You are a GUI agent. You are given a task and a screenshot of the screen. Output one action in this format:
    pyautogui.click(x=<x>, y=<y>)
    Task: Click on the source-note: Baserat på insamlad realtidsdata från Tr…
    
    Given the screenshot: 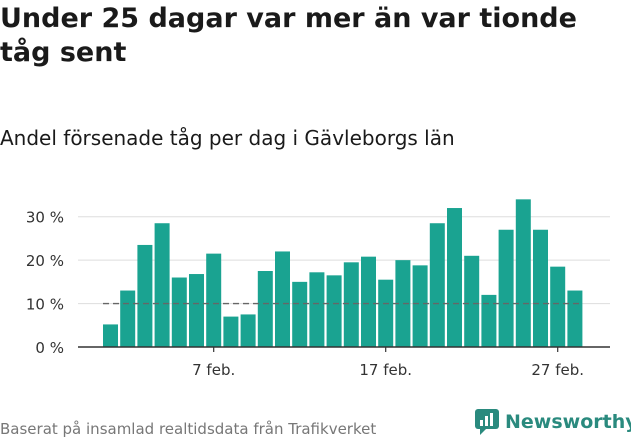 What is the action you would take?
    pyautogui.click(x=188, y=429)
    